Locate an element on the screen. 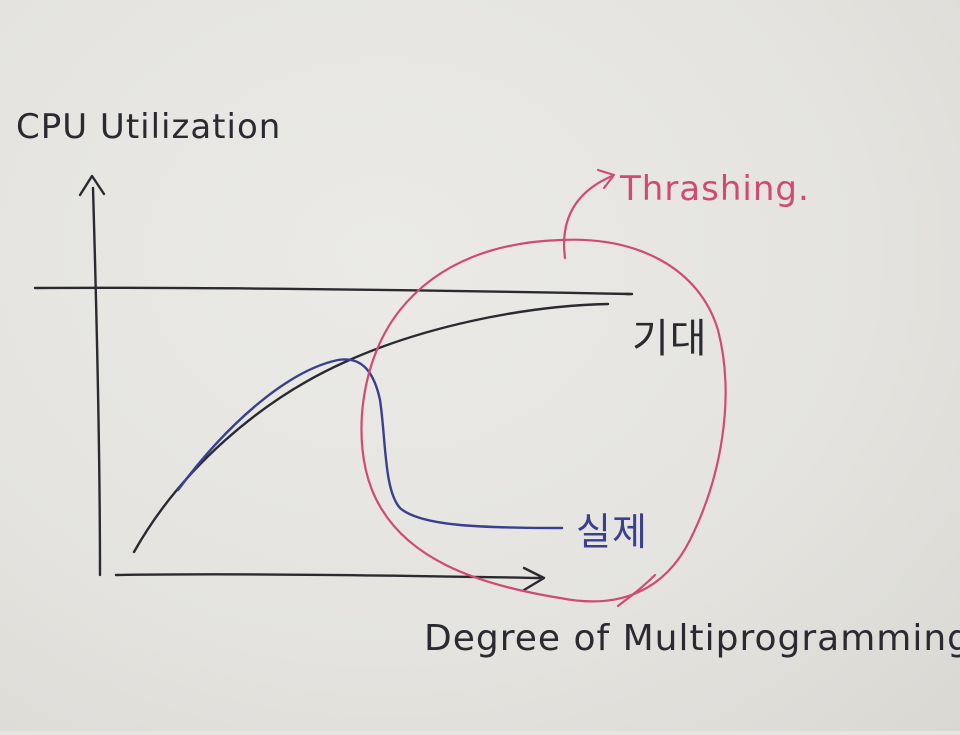 The image size is (960, 735). x-axis-line is located at coordinates (328, 576).